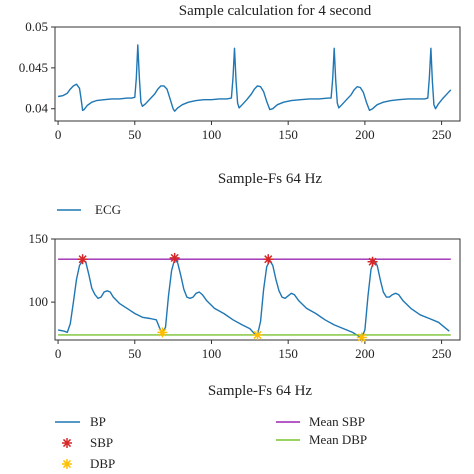 This screenshot has height=474, width=474. Describe the element at coordinates (36, 26) in the screenshot. I see `y-tick-label: 0.05` at that location.